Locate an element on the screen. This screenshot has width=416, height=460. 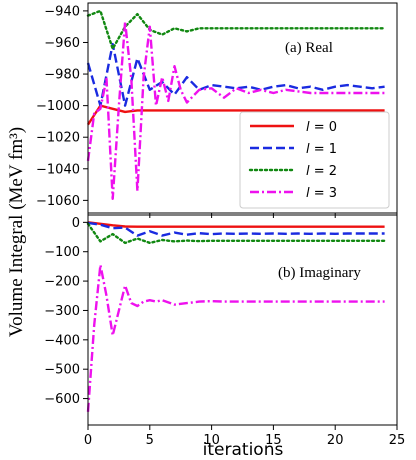
y-tick-label: −200 is located at coordinates (62, 282).